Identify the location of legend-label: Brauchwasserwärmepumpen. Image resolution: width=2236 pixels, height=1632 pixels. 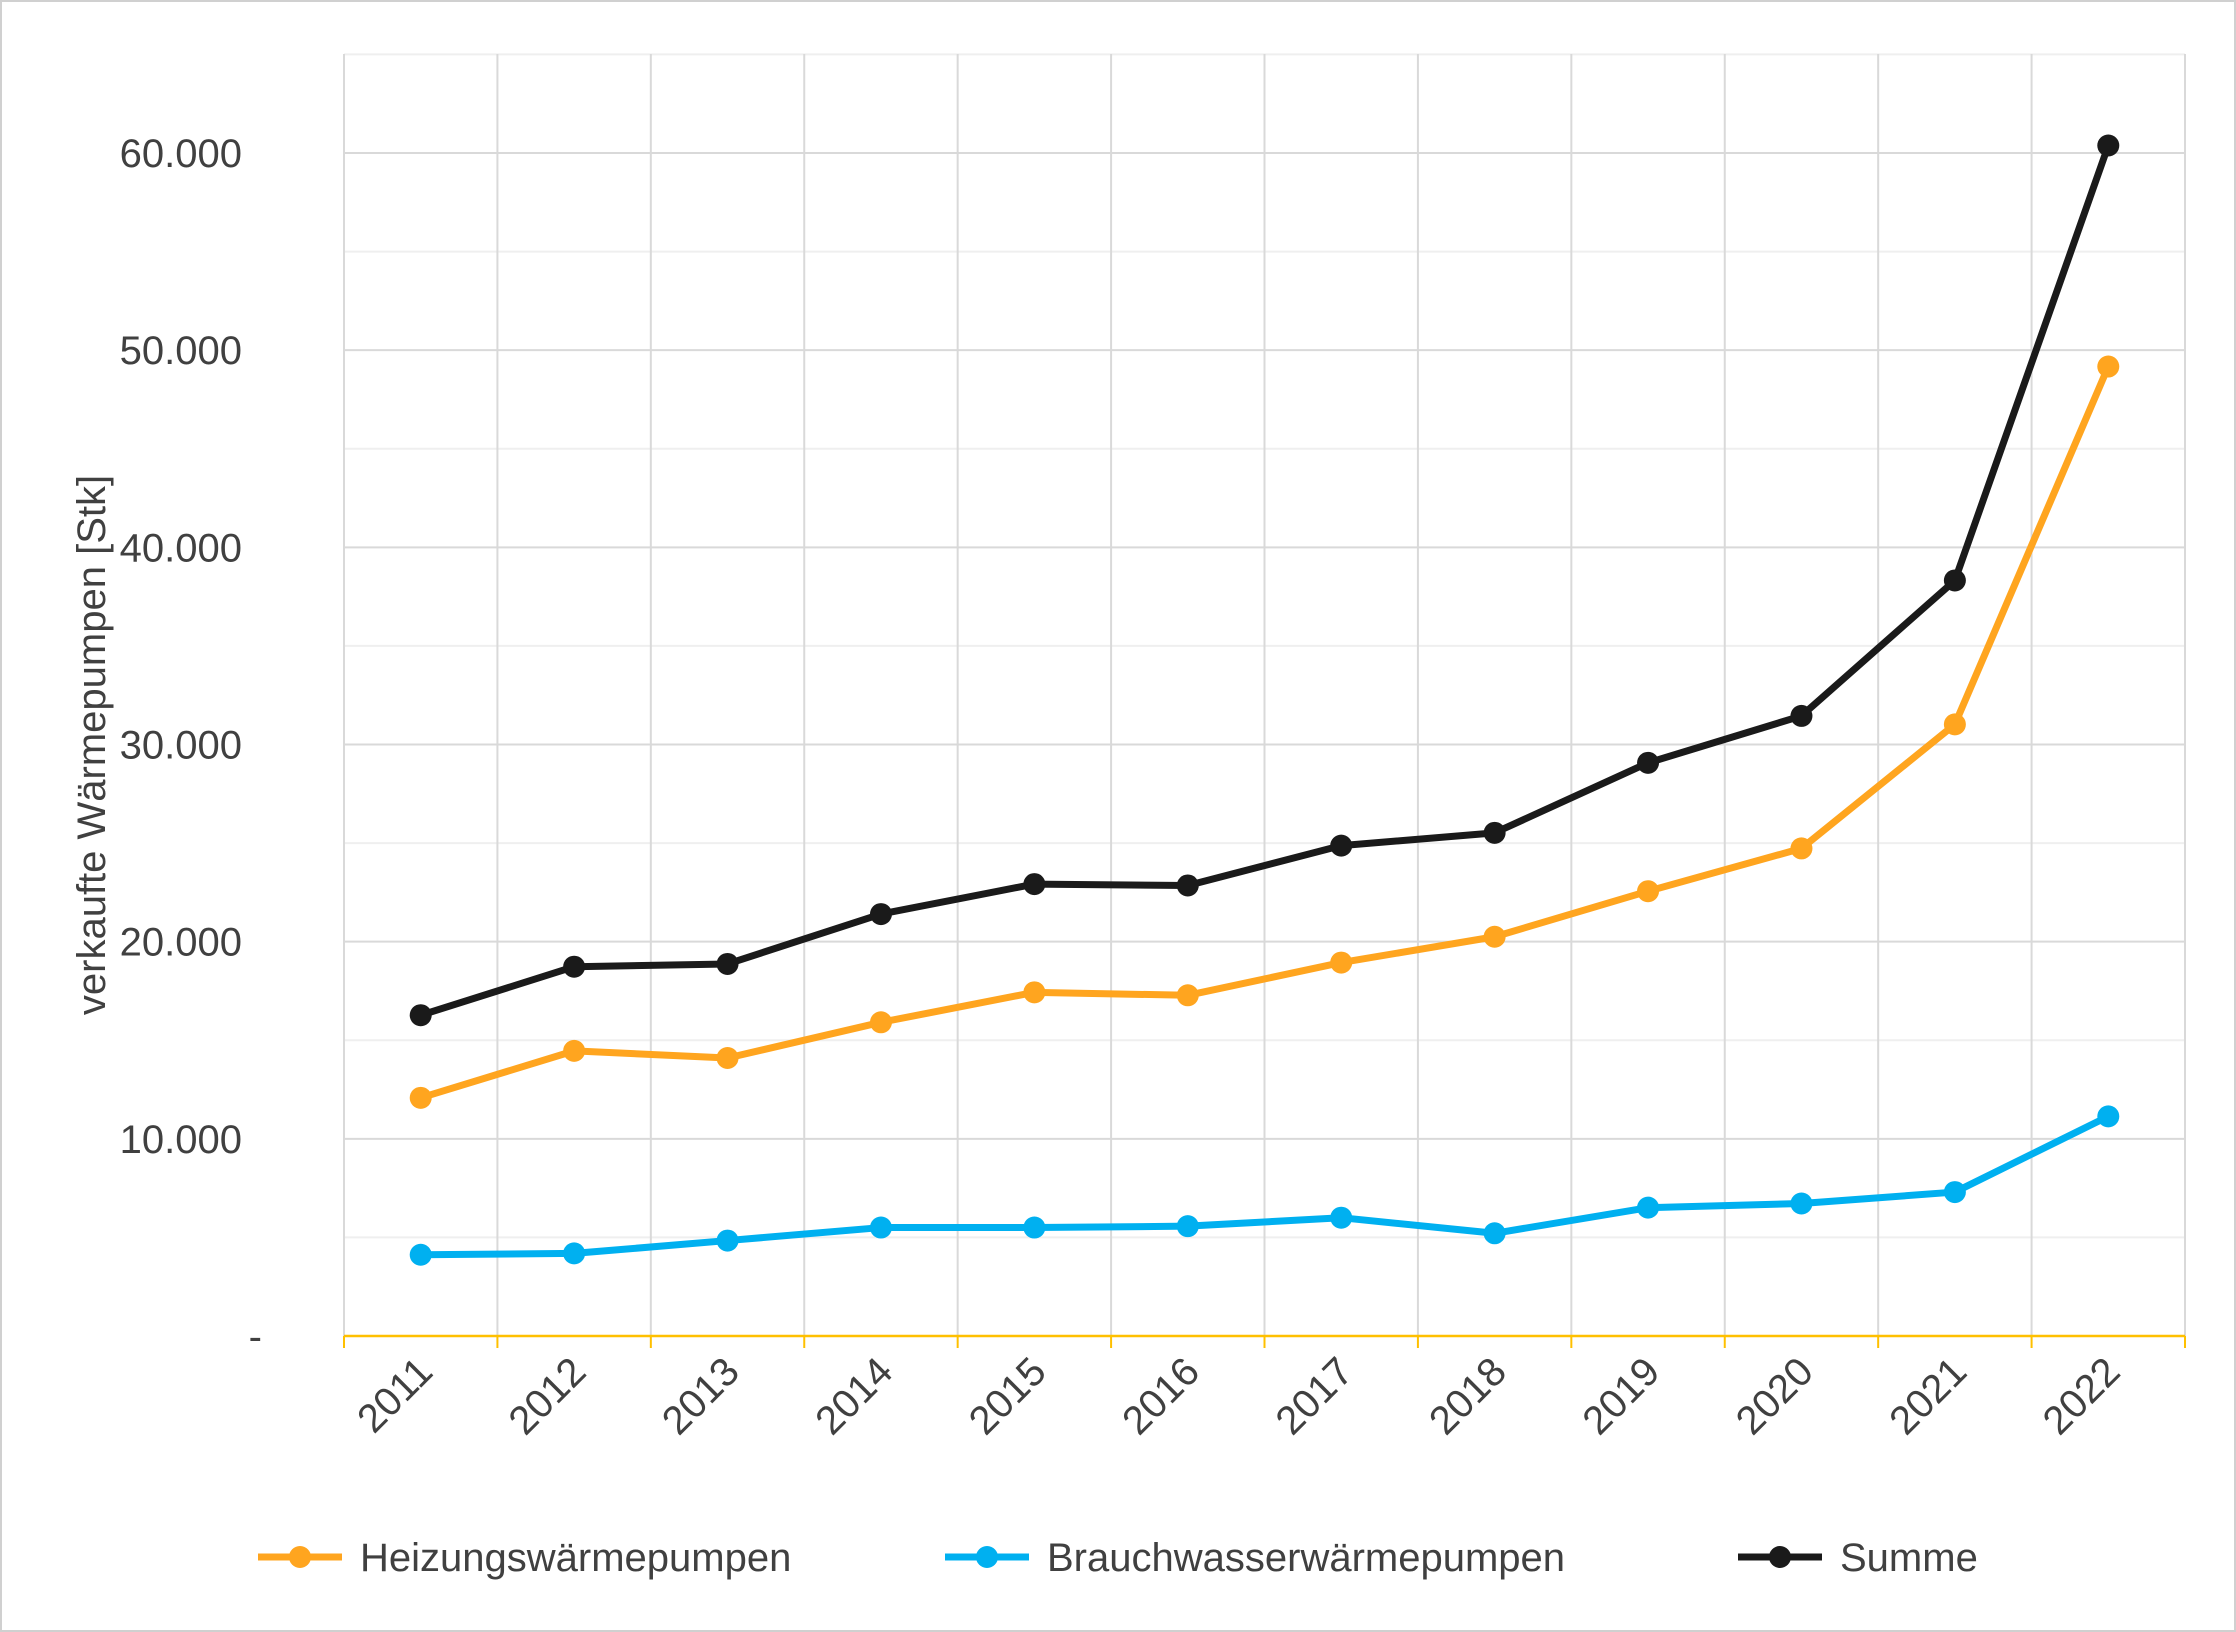
(1306, 1558).